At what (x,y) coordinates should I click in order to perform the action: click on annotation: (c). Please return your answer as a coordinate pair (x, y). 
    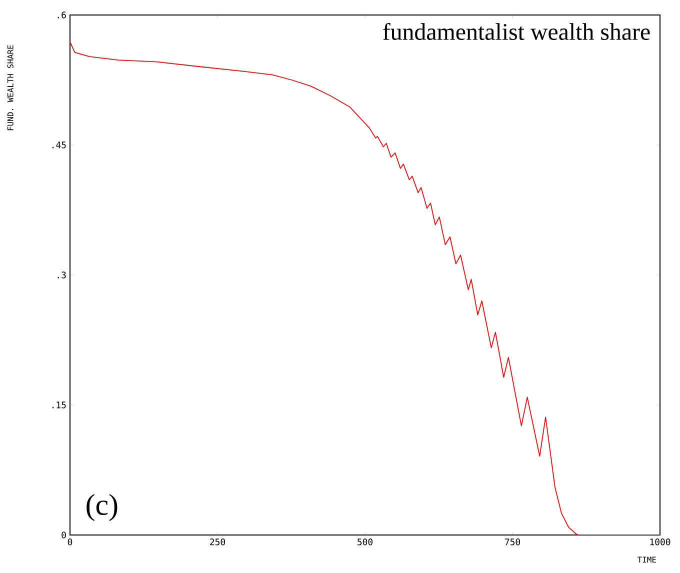
    Looking at the image, I should click on (102, 508).